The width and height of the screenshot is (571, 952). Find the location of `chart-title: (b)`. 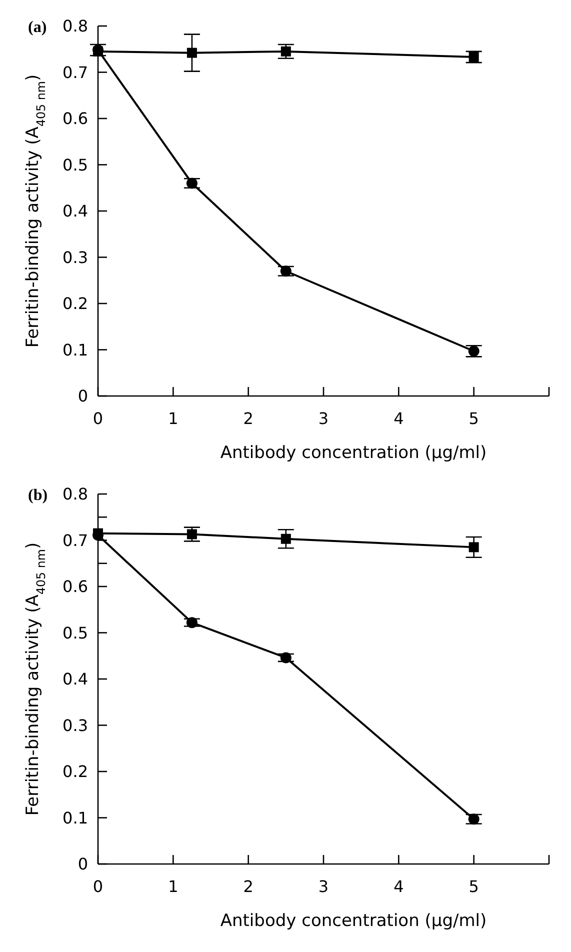

chart-title: (b) is located at coordinates (38, 495).